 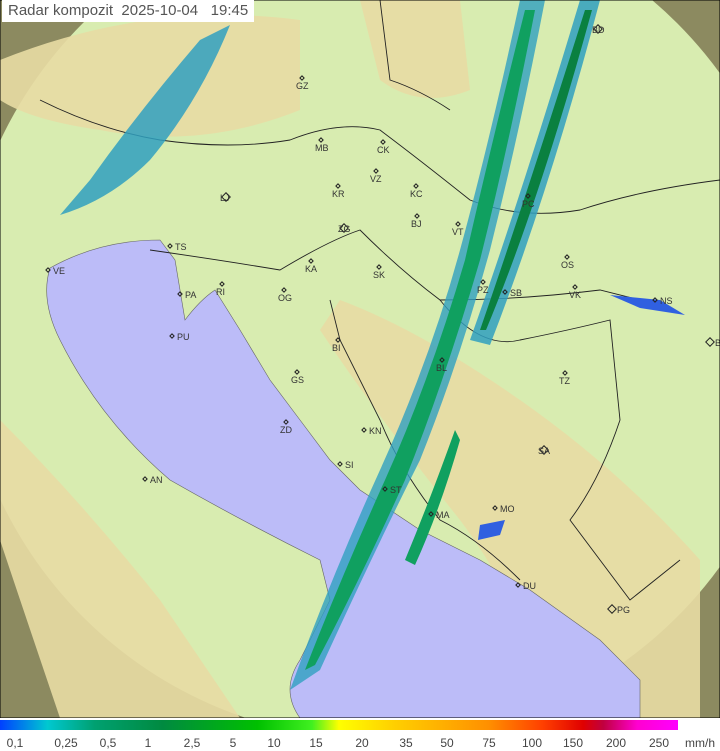 I want to click on city-gz: GZ, so click(x=302, y=83).